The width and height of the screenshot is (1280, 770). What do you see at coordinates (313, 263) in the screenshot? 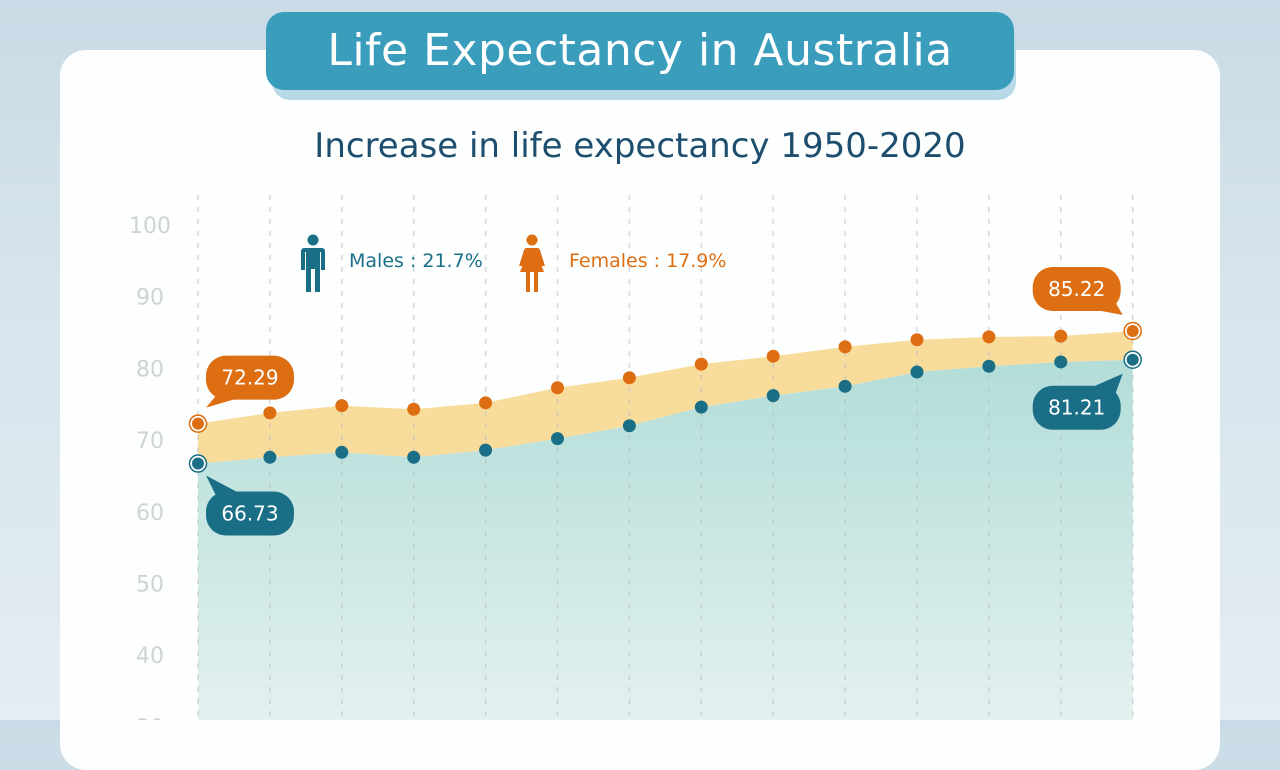
I see `male-person-icon` at bounding box center [313, 263].